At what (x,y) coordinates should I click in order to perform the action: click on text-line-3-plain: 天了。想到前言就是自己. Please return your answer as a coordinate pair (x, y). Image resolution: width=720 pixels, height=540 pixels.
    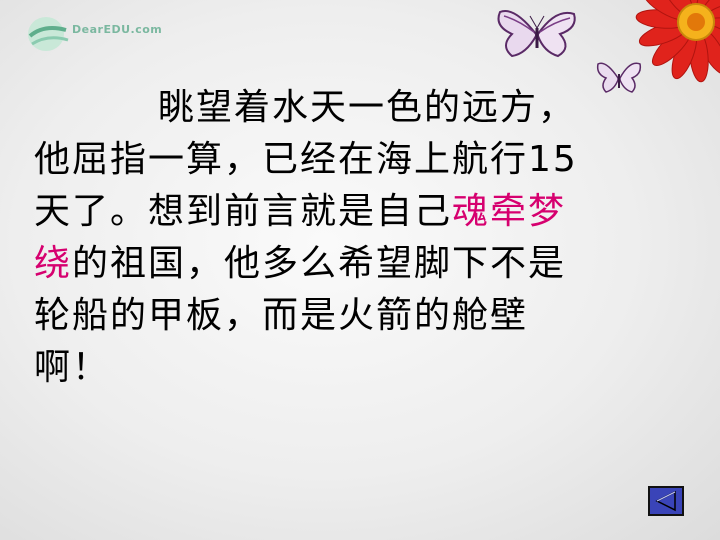
    Looking at the image, I should click on (243, 211).